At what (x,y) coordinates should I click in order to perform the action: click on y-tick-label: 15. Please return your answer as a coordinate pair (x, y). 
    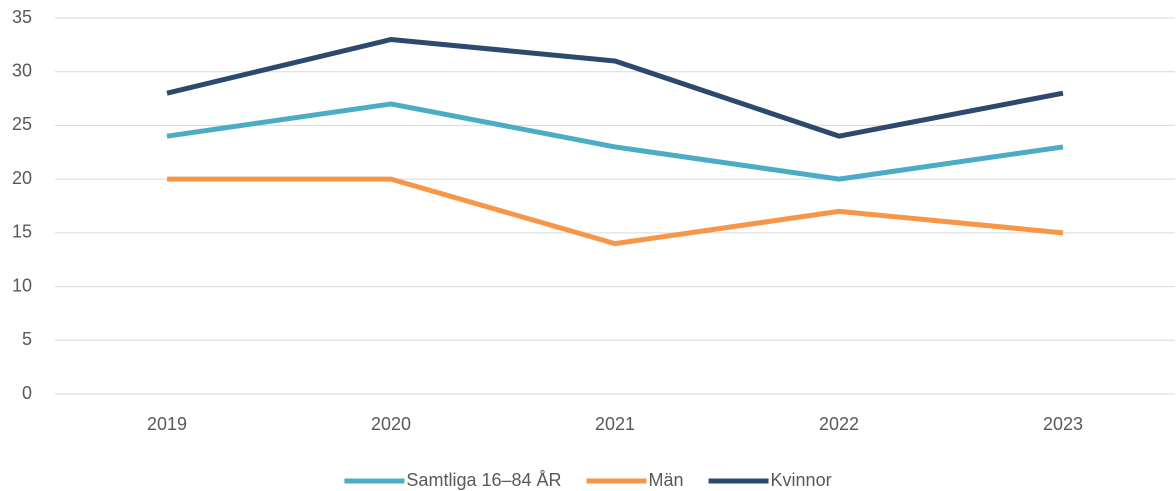
    Looking at the image, I should click on (22, 232).